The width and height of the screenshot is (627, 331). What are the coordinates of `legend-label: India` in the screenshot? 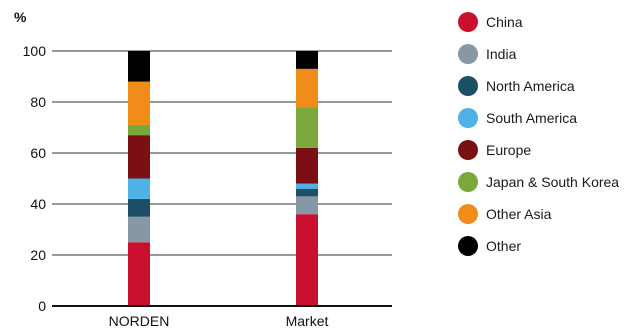 It's located at (501, 54).